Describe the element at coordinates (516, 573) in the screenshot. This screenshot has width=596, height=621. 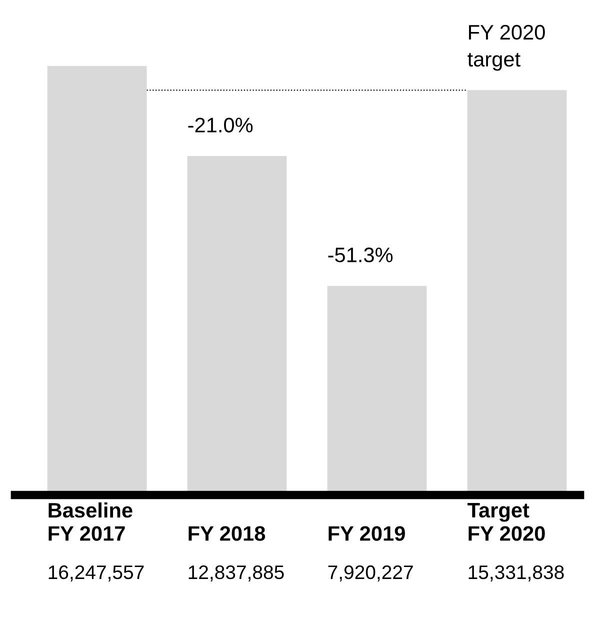
I see `data-label: 15,331,838` at that location.